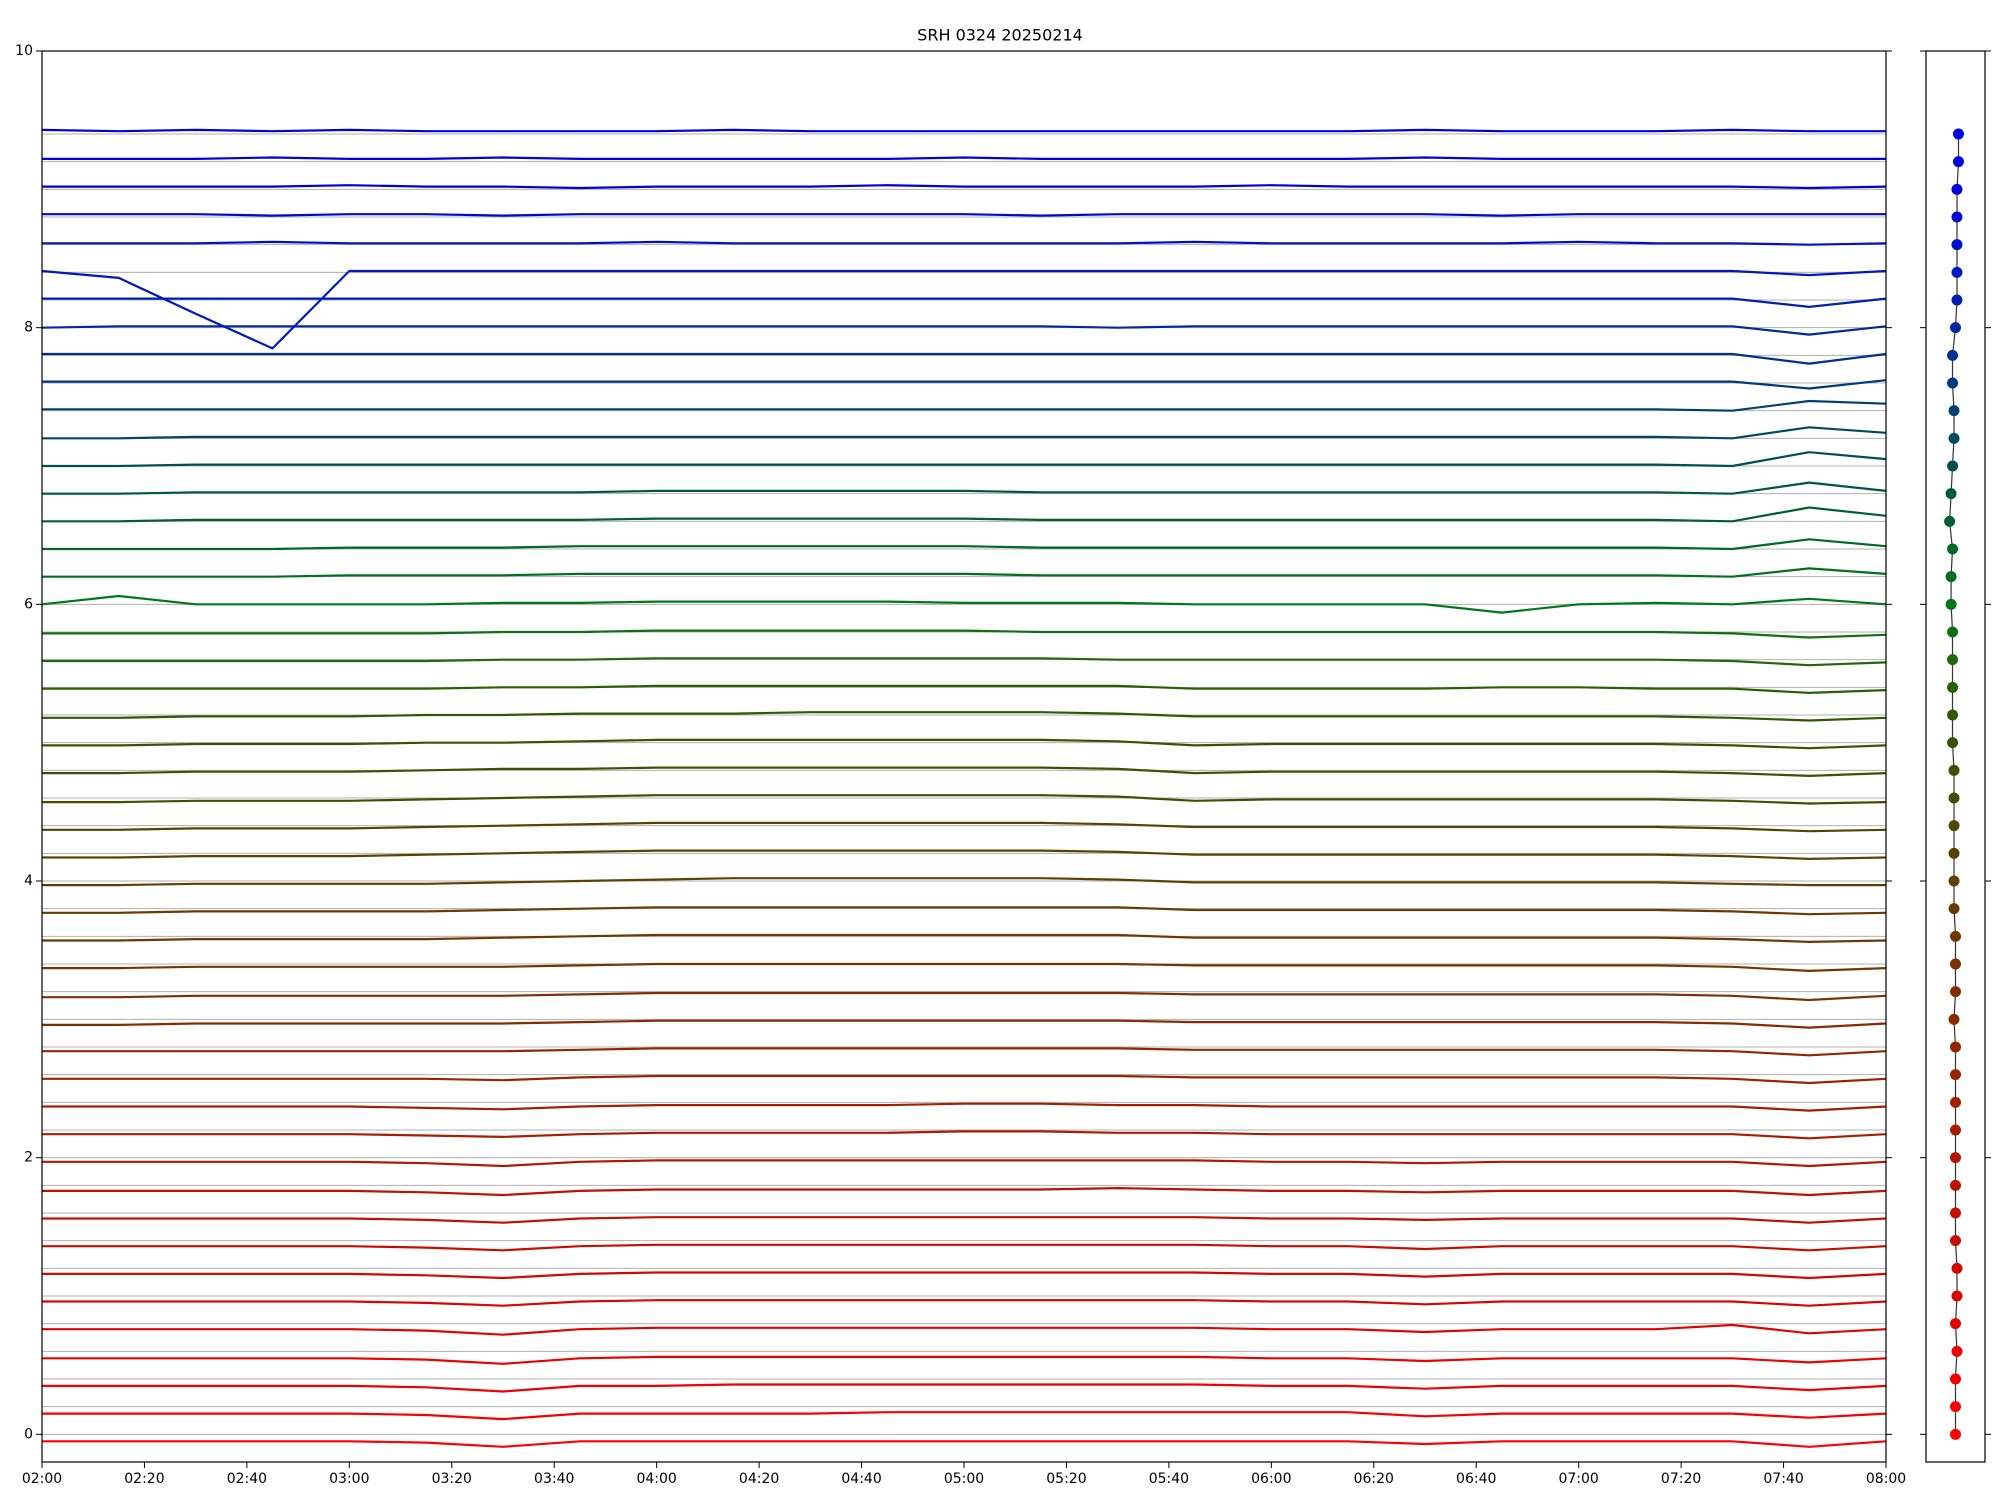 This screenshot has height=1500, width=2000. What do you see at coordinates (28, 1434) in the screenshot?
I see `y-tick-label: 0` at bounding box center [28, 1434].